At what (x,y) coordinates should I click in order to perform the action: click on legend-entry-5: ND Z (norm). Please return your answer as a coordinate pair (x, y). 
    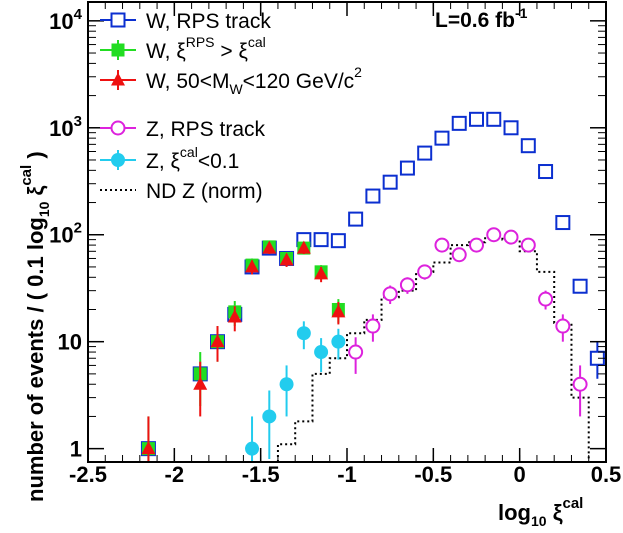
    Looking at the image, I should click on (181, 191).